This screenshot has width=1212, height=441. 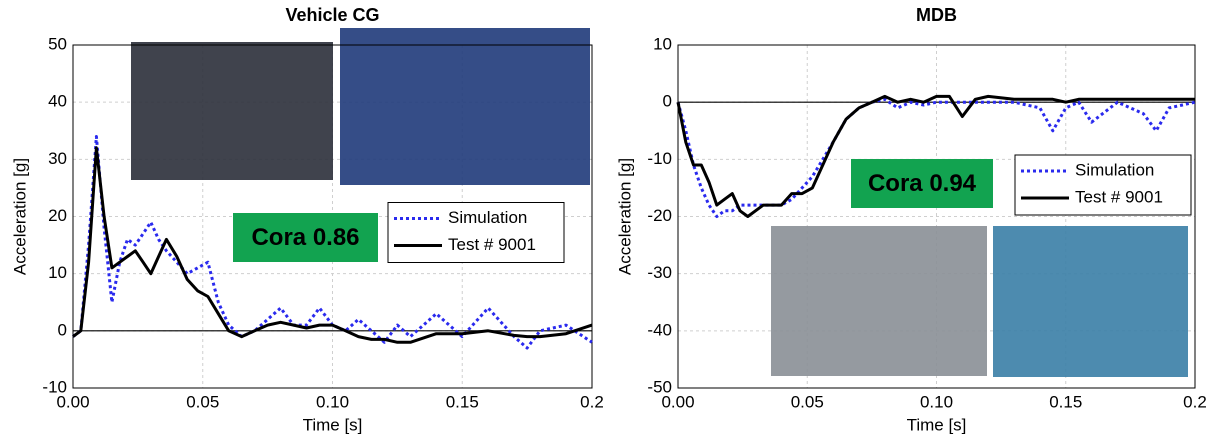 I want to click on y-tick-label: 30, so click(x=57, y=158).